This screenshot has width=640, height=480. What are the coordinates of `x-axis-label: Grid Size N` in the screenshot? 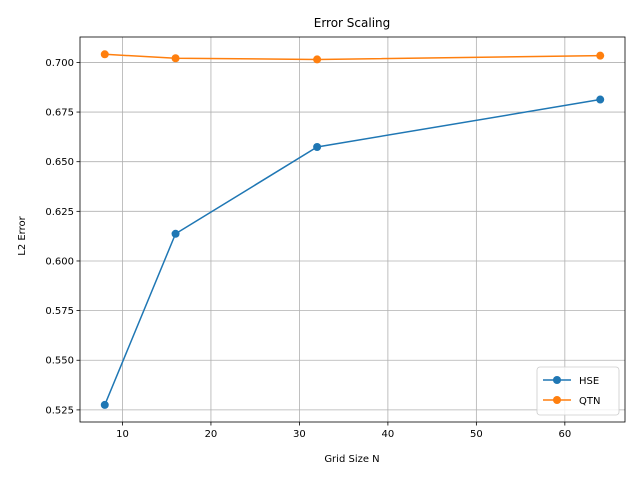 It's located at (351, 459).